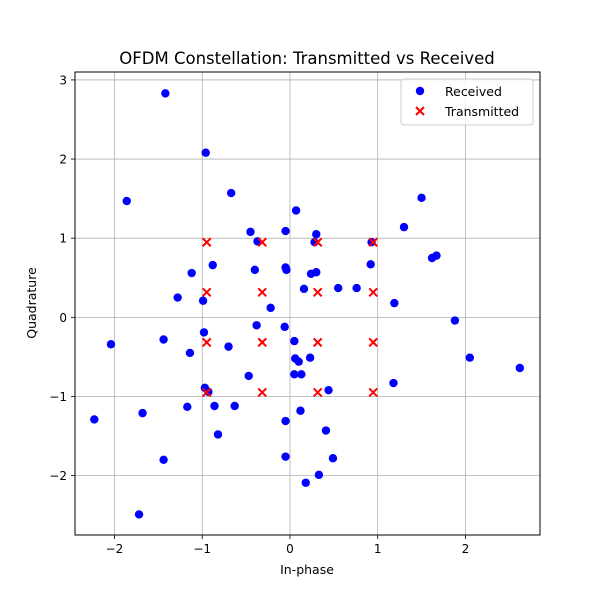 The image size is (600, 604). Describe the element at coordinates (307, 569) in the screenshot. I see `x-axis-label: In-phase` at that location.